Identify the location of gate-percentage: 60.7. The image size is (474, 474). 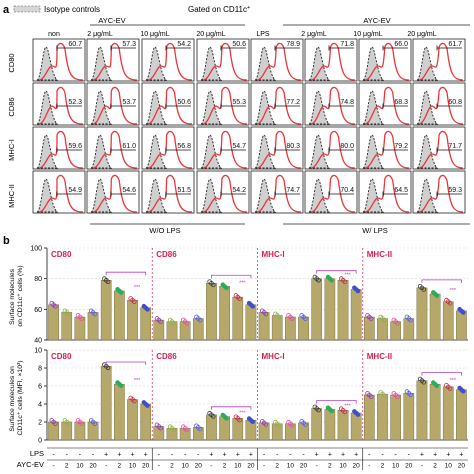
(75, 44).